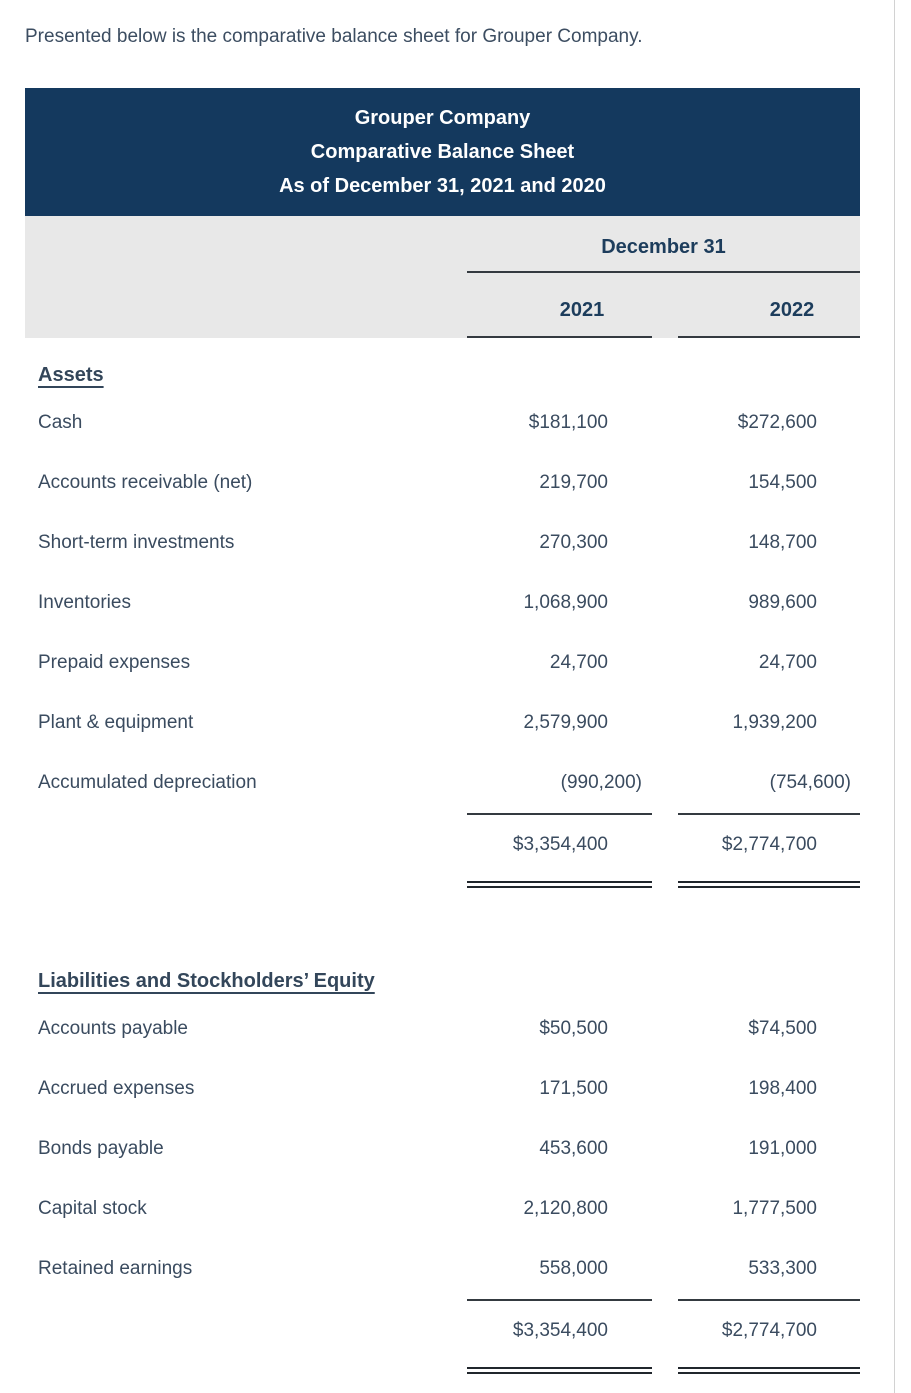 This screenshot has height=1393, width=911. What do you see at coordinates (442, 186) in the screenshot?
I see `statement-period: As of December 31, 2021 and 2020` at bounding box center [442, 186].